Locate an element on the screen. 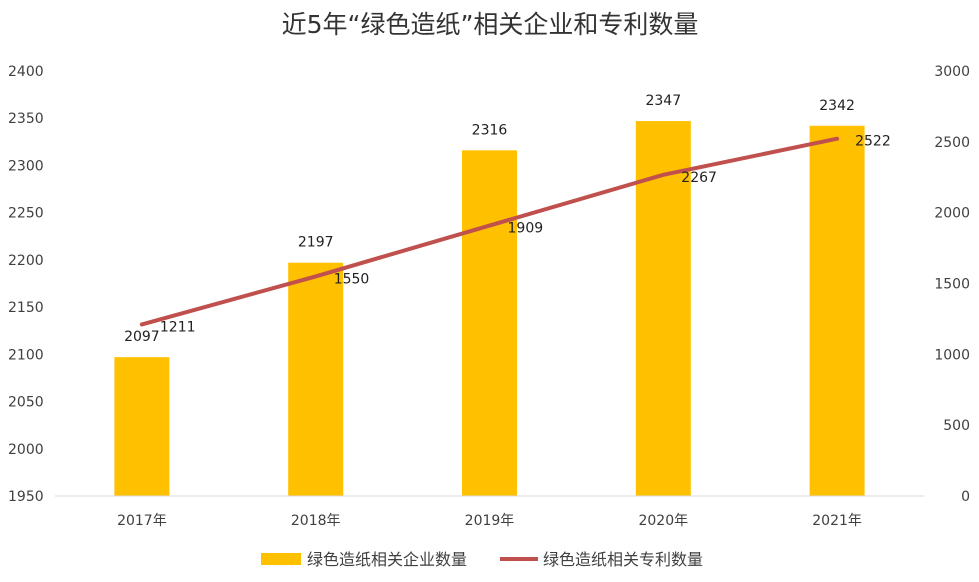 The width and height of the screenshot is (979, 582). right-tick-label: 0 is located at coordinates (965, 497).